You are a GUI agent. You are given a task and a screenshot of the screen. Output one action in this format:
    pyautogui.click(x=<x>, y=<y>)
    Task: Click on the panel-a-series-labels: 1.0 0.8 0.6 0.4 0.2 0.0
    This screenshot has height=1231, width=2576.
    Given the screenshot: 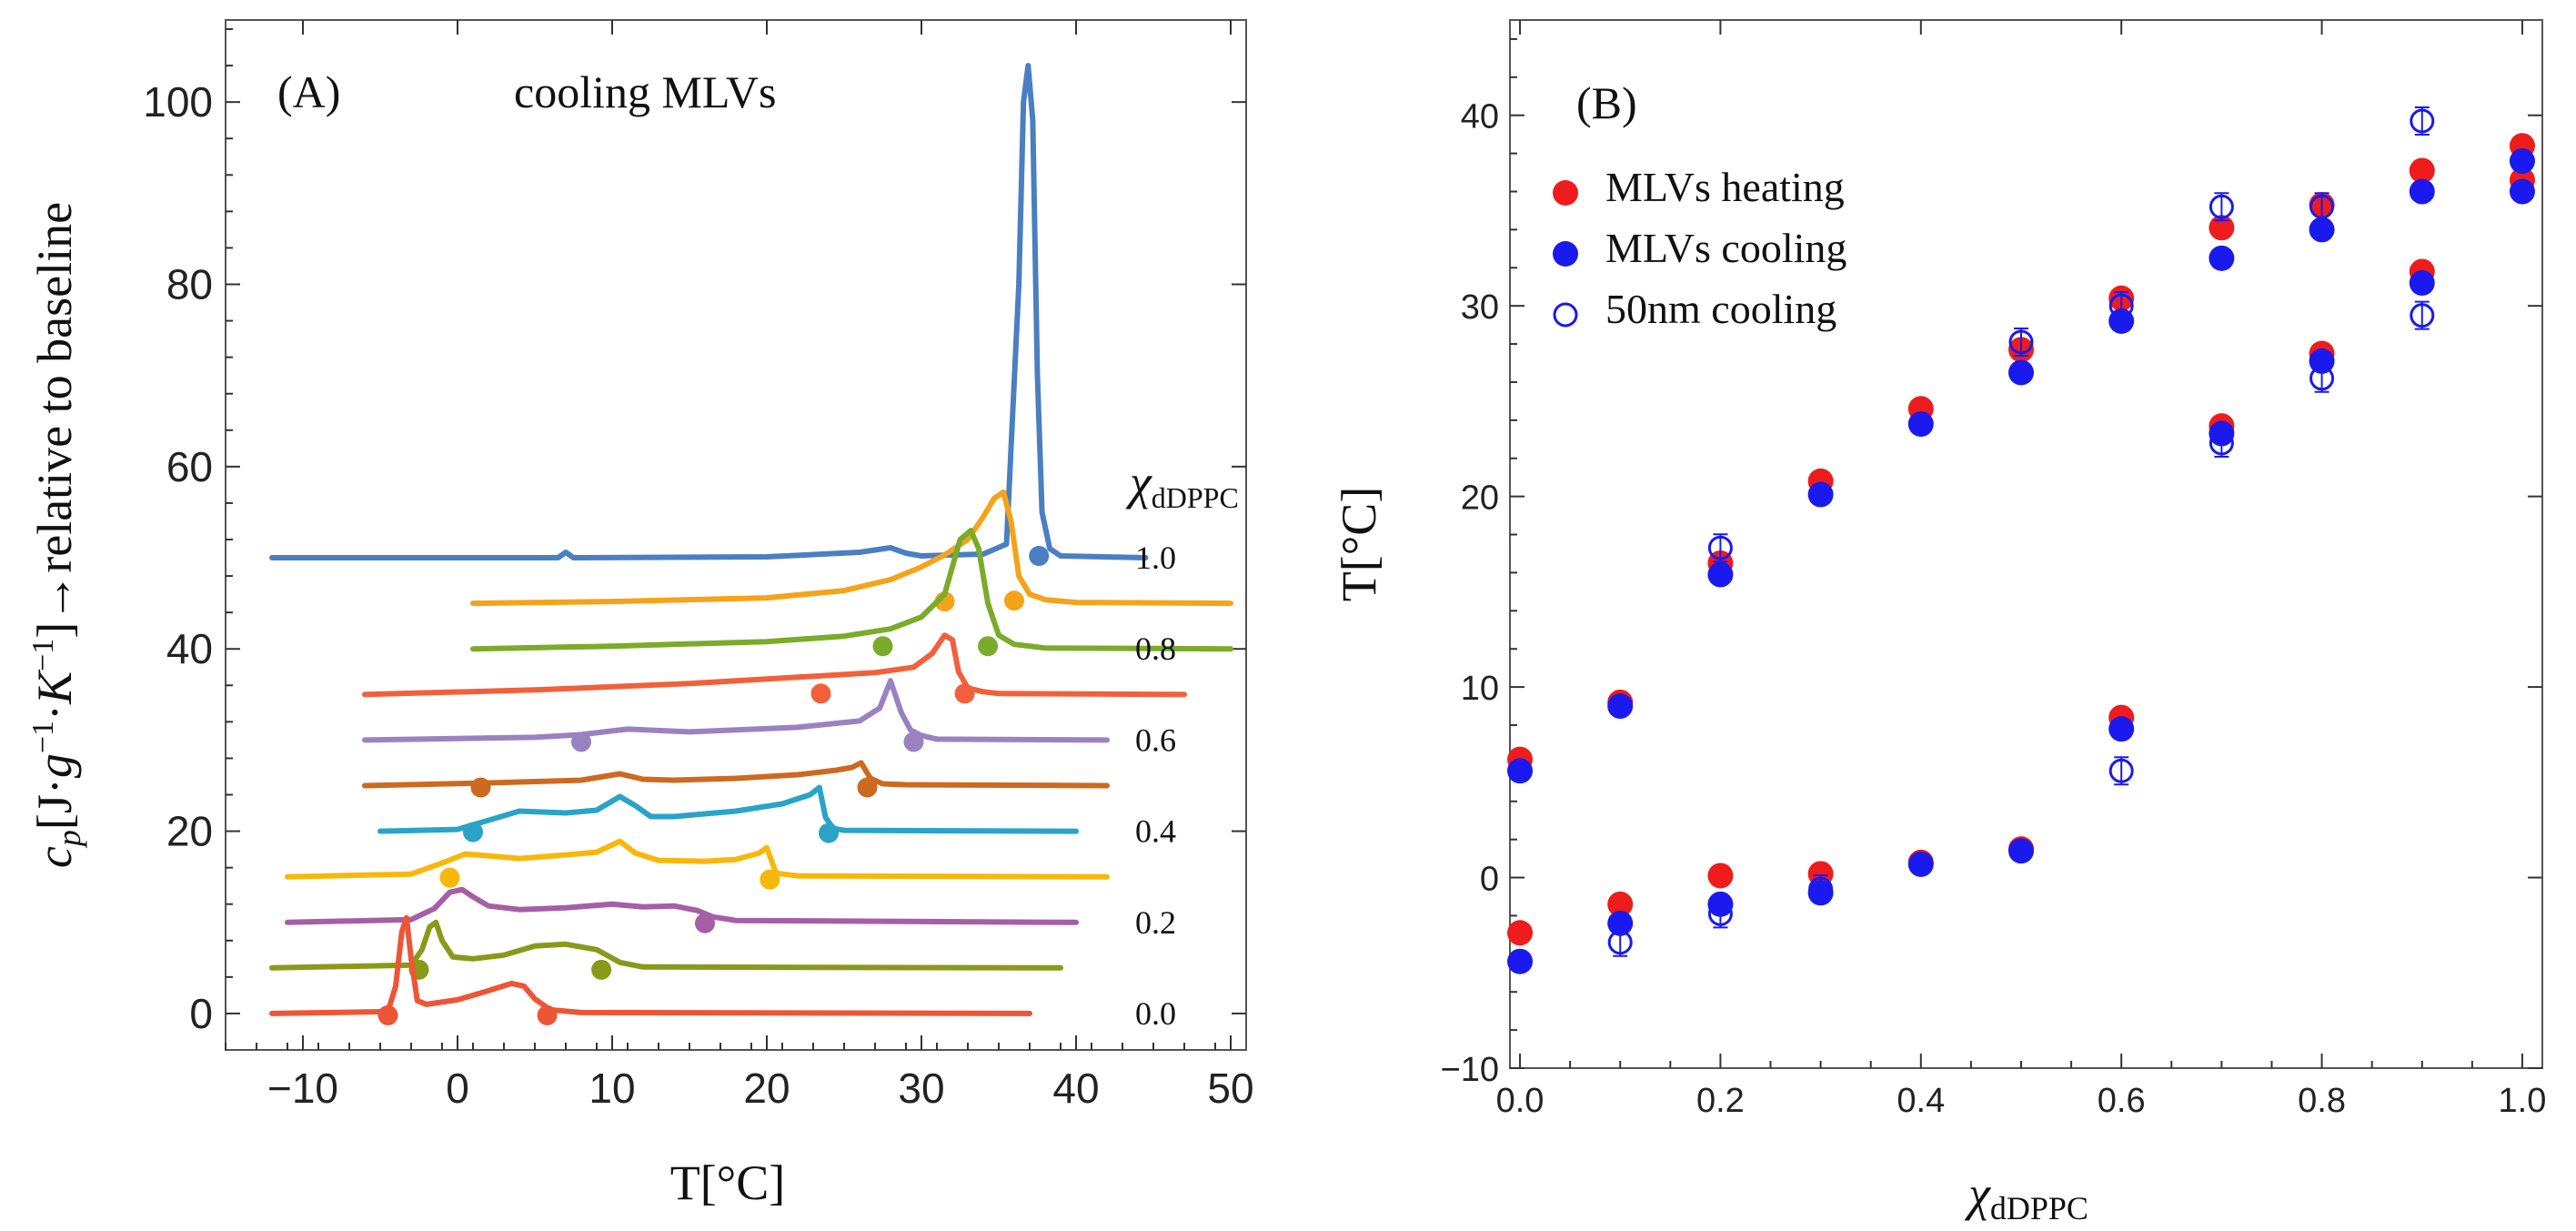 What is the action you would take?
    pyautogui.click(x=1155, y=786)
    